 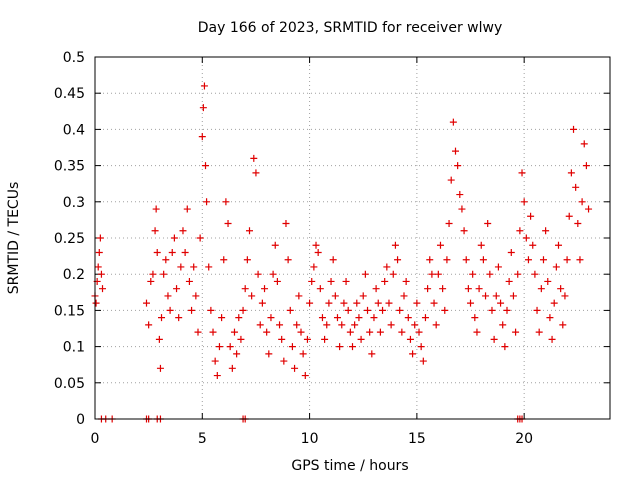 I want to click on x-tick-label: 15, so click(x=417, y=439).